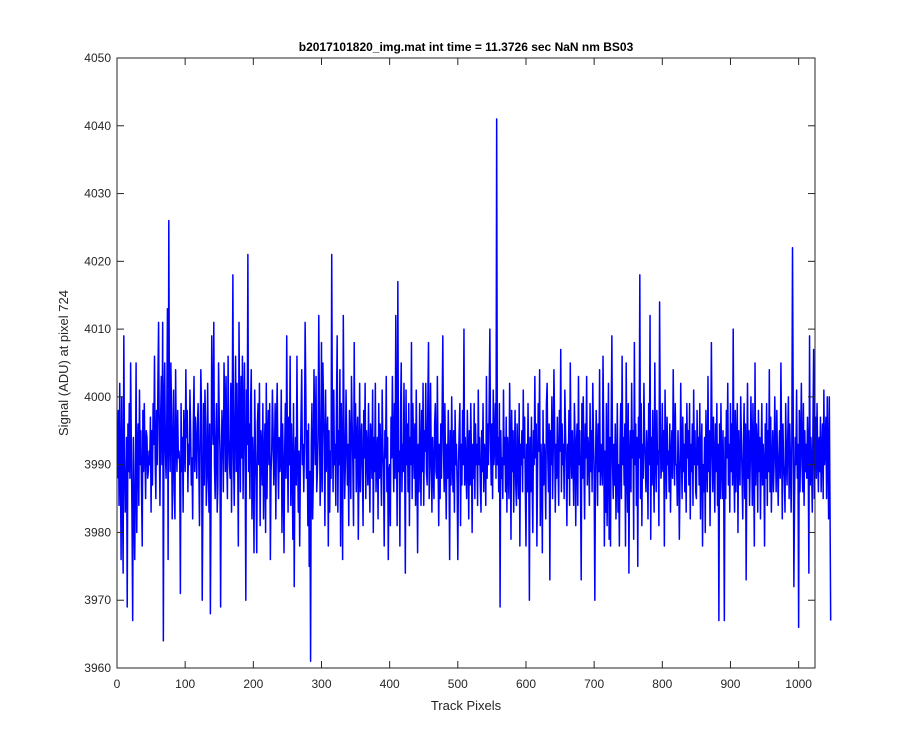  I want to click on y-tick-label: 4050, so click(97, 58).